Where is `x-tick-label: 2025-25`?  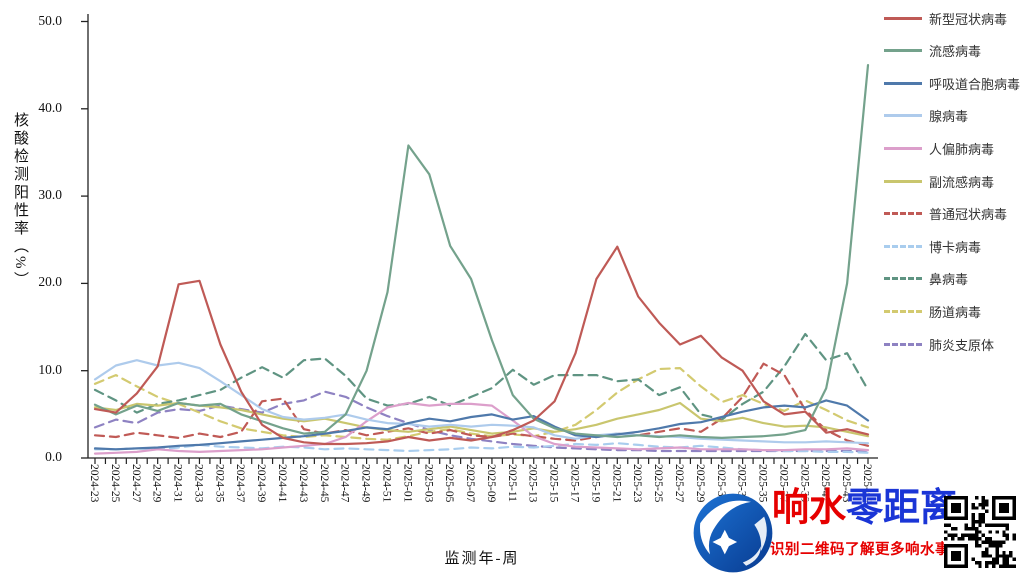
x-tick-label: 2025-25 is located at coordinates (658, 483).